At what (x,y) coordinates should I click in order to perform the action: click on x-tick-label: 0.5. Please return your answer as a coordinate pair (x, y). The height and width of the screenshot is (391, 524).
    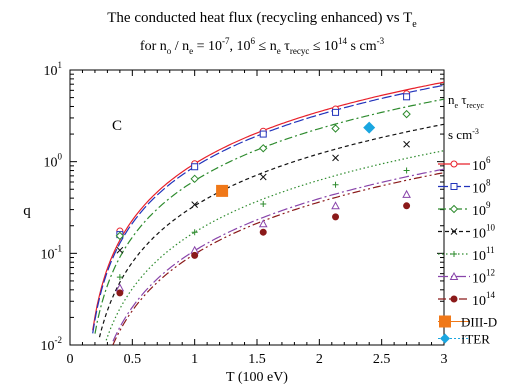
    Looking at the image, I should click on (133, 359).